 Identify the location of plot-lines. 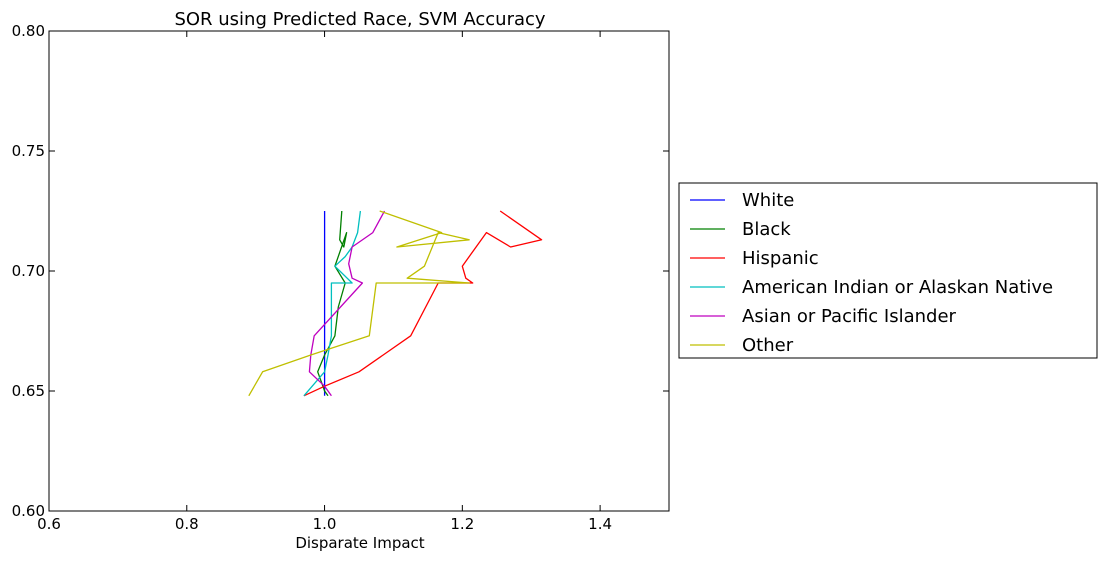
(395, 303).